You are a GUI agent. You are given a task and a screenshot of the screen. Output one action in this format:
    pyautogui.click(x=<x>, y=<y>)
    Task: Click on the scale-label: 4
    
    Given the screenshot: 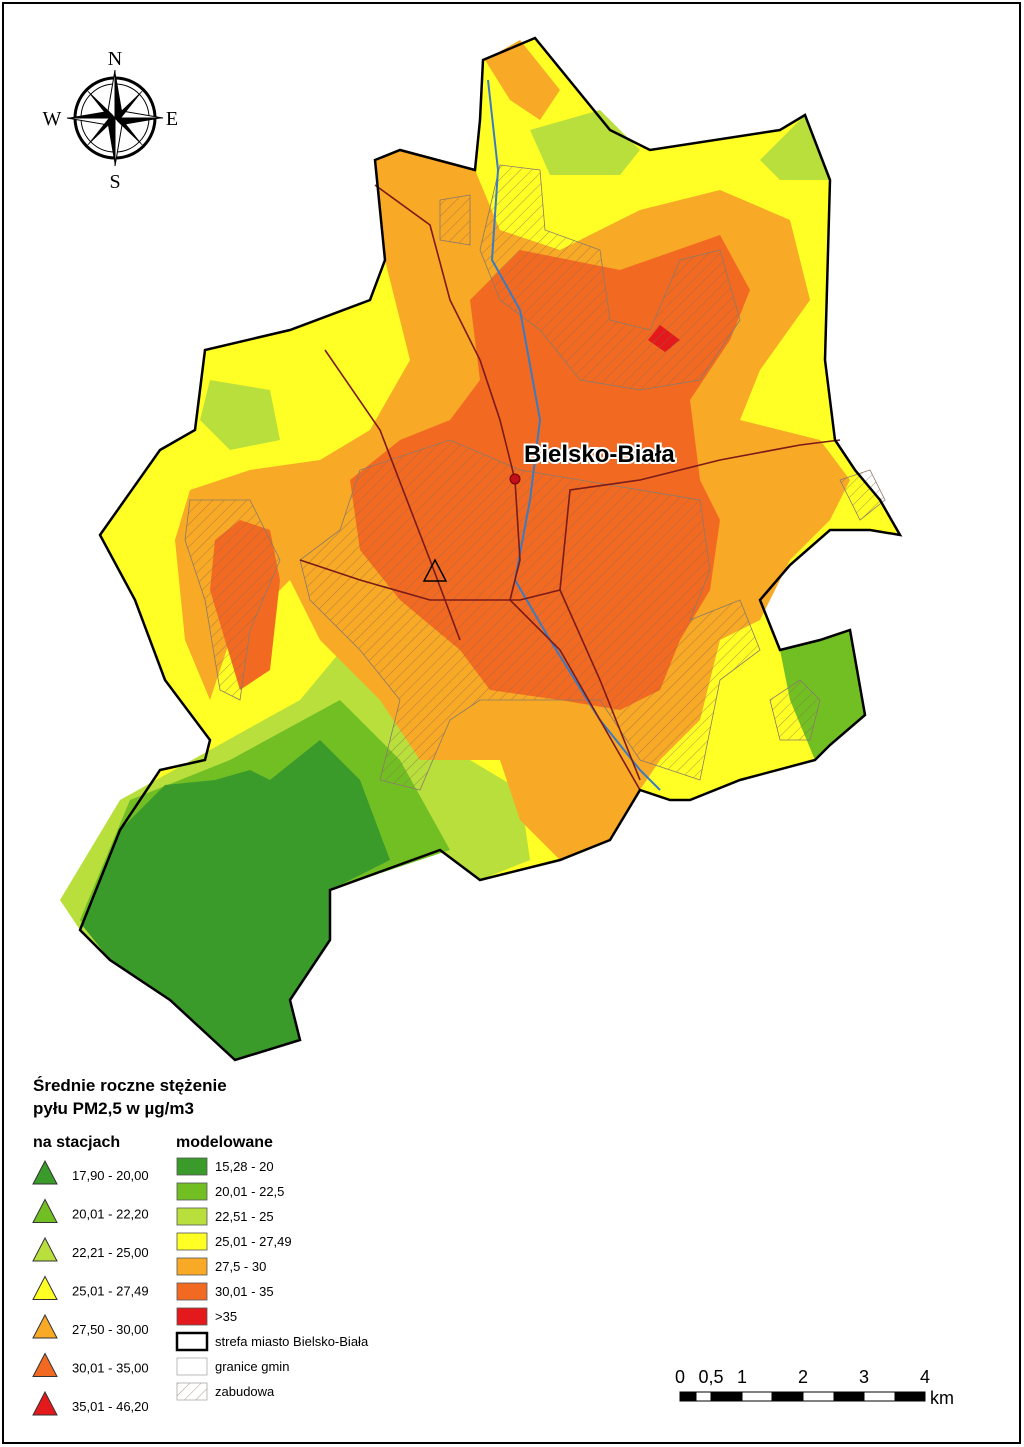 What is the action you would take?
    pyautogui.click(x=925, y=1377)
    